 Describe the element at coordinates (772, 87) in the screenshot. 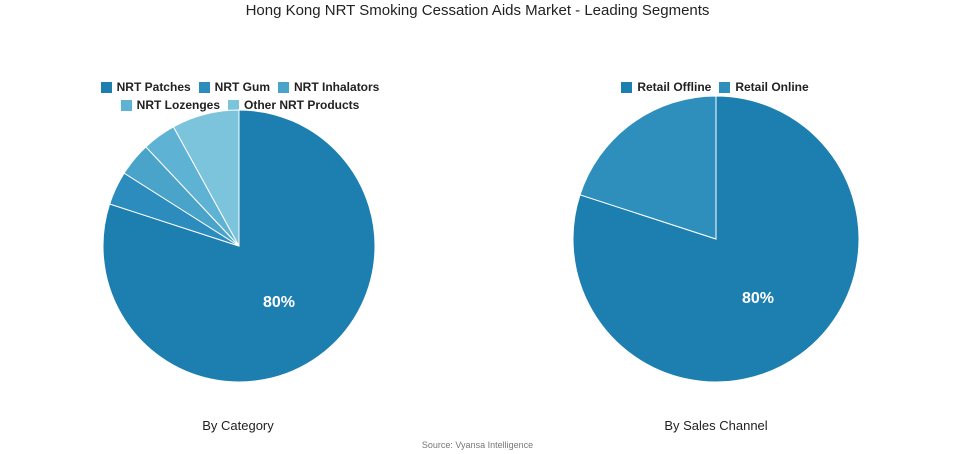

I see `legend-label: Retail Online` at that location.